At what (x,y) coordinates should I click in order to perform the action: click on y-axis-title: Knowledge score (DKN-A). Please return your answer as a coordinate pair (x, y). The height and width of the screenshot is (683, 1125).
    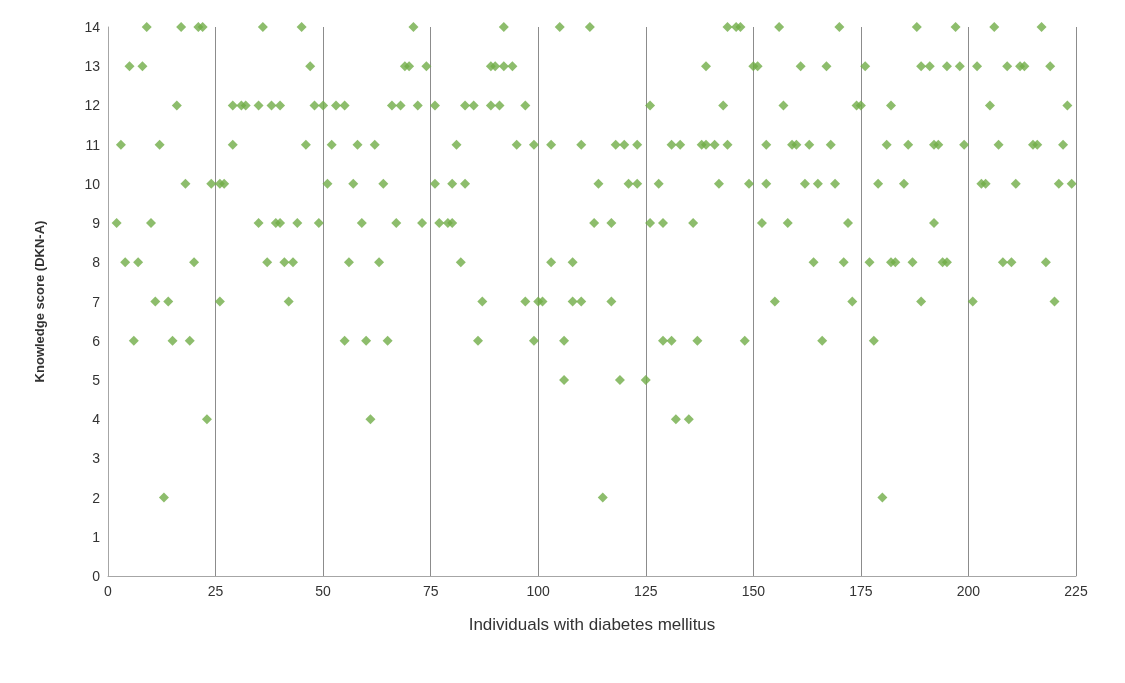
    Looking at the image, I should click on (39, 301).